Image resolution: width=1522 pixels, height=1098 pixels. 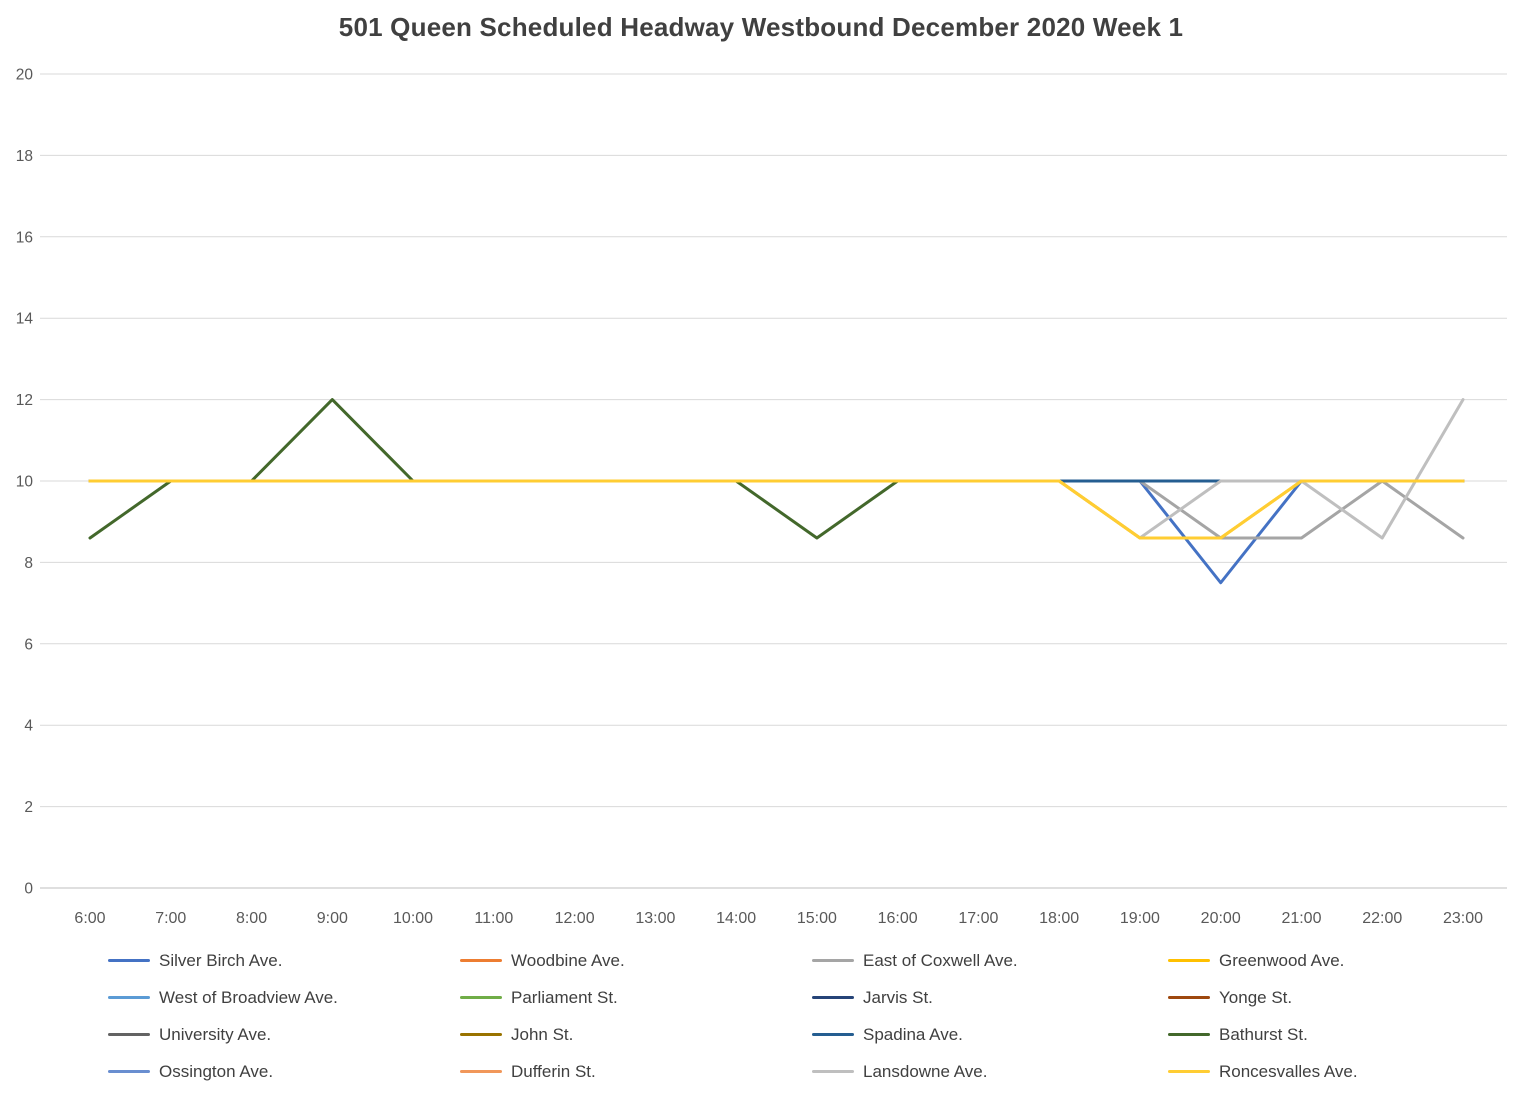 I want to click on x-tick-label: 13:00, so click(x=655, y=918).